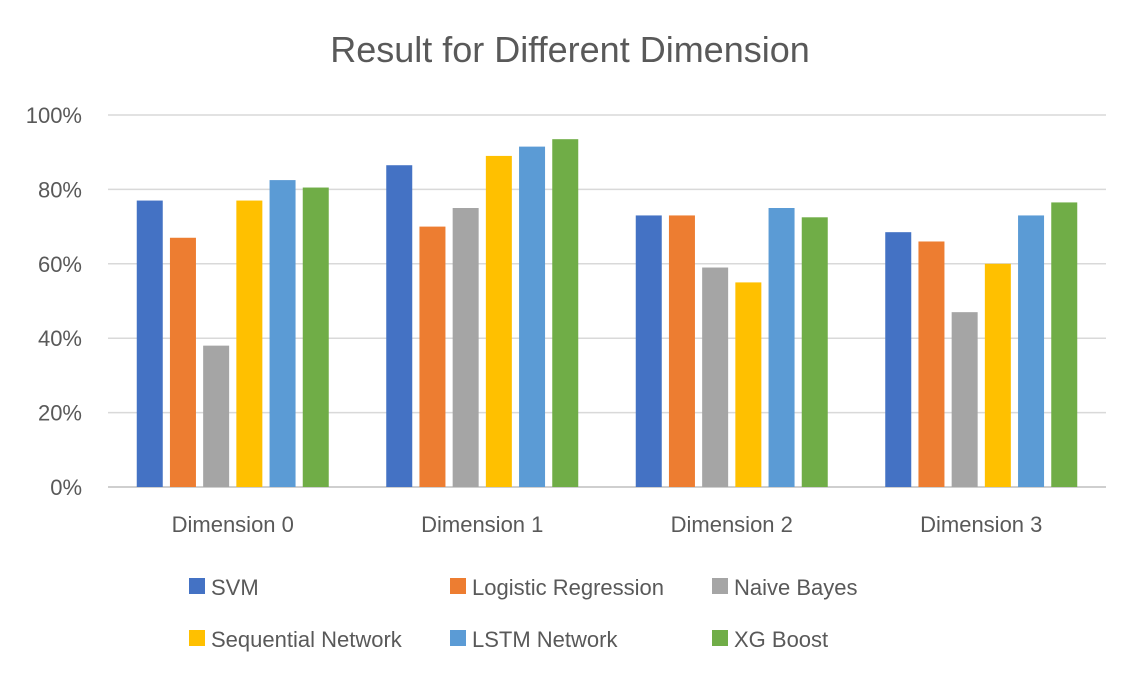 The width and height of the screenshot is (1141, 682). I want to click on y-axis-ticks: 0% 20% 40% 60% 80% 100%, so click(54, 301).